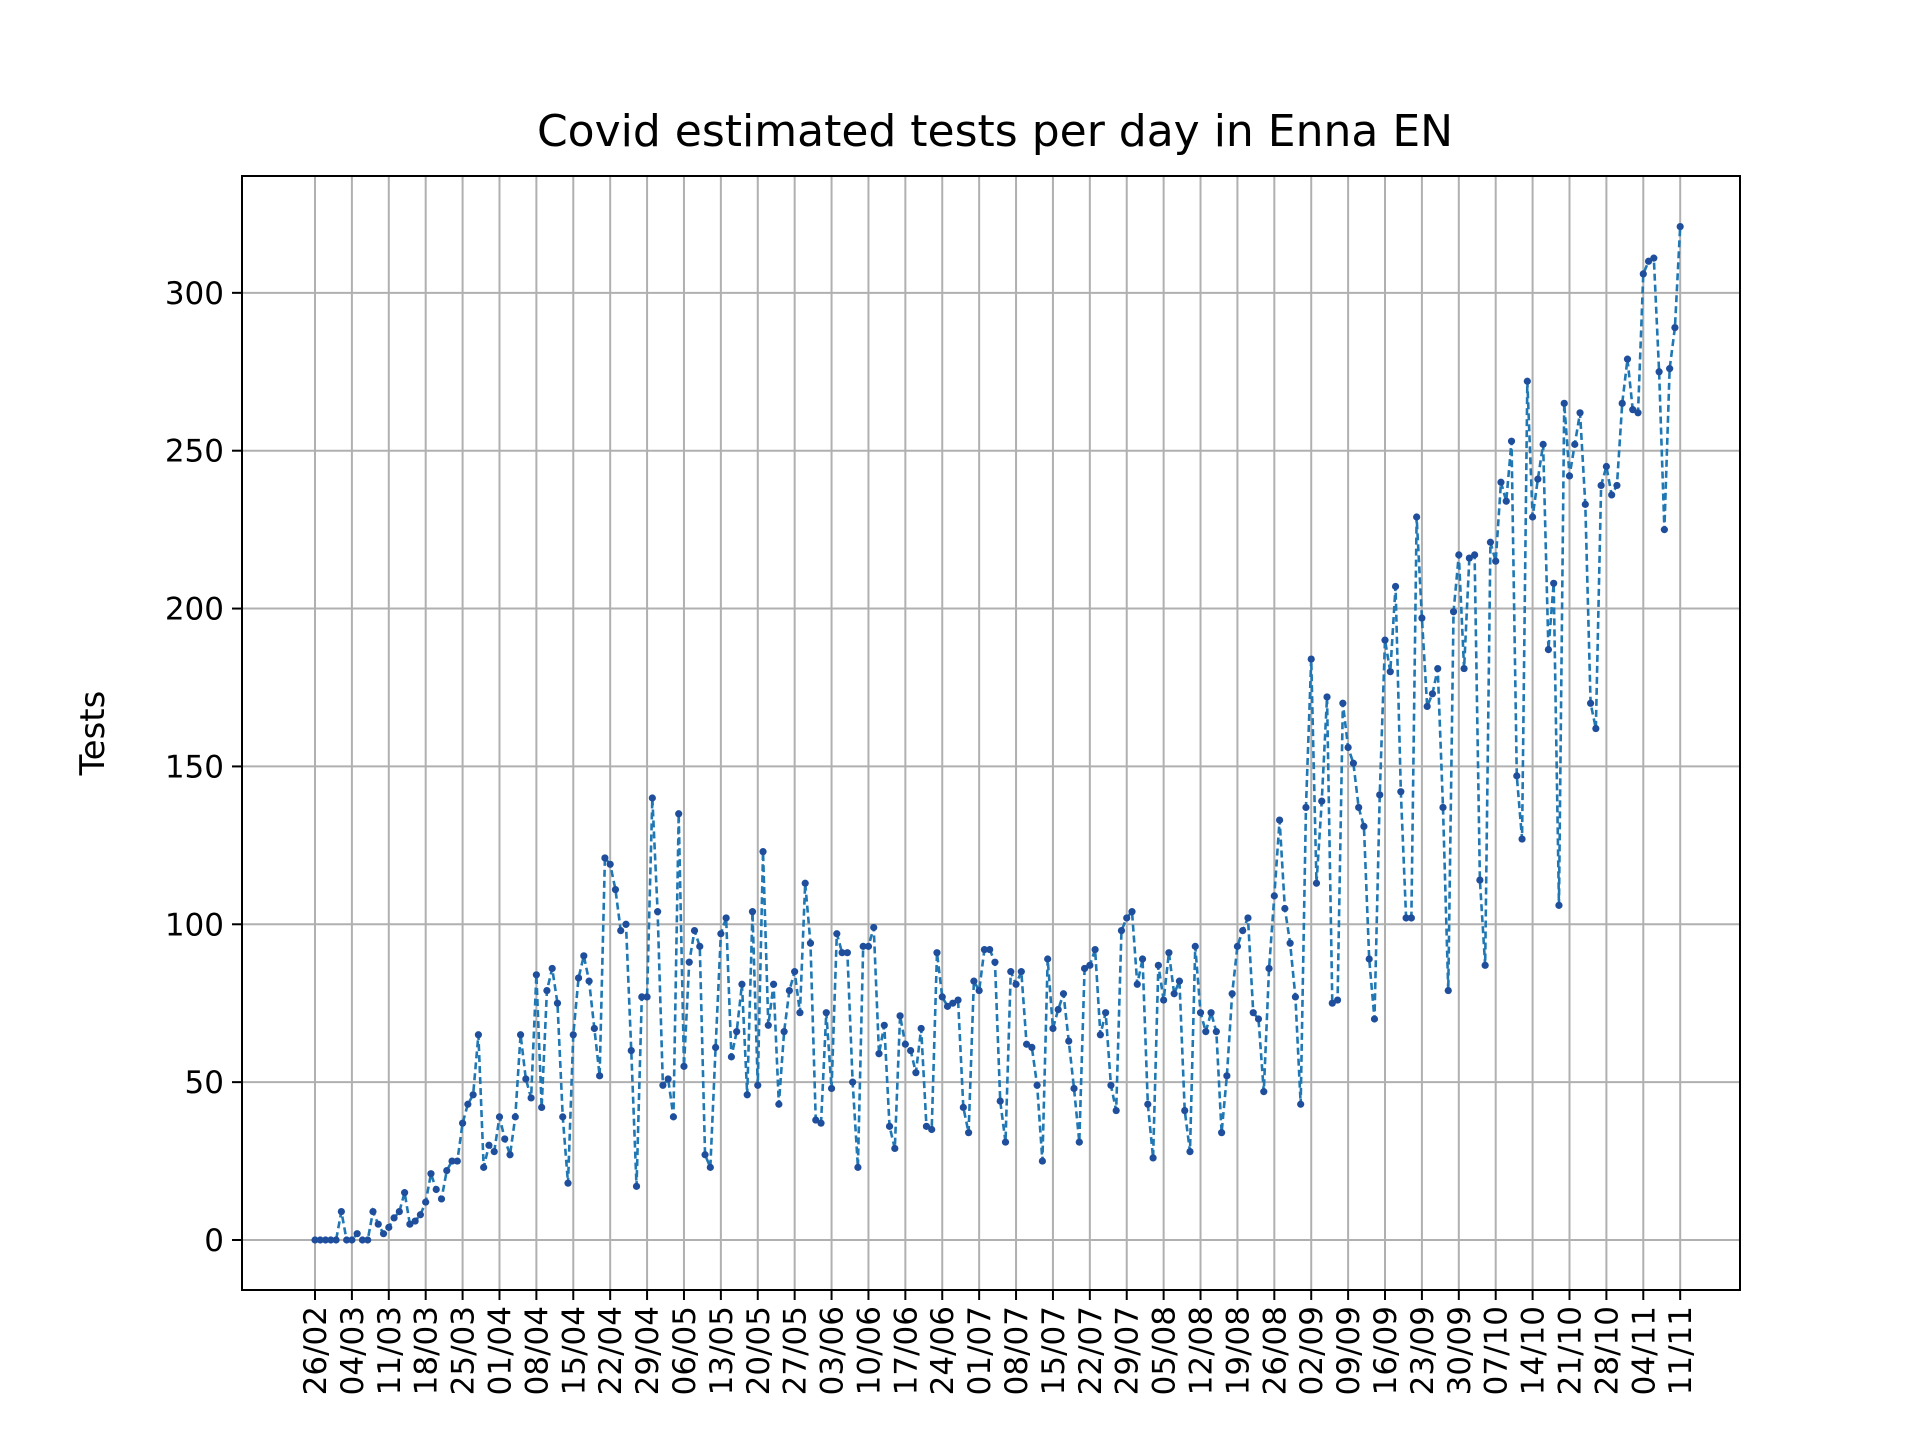  What do you see at coordinates (1128, 1350) in the screenshot?
I see `x-tick-label: 29/07` at bounding box center [1128, 1350].